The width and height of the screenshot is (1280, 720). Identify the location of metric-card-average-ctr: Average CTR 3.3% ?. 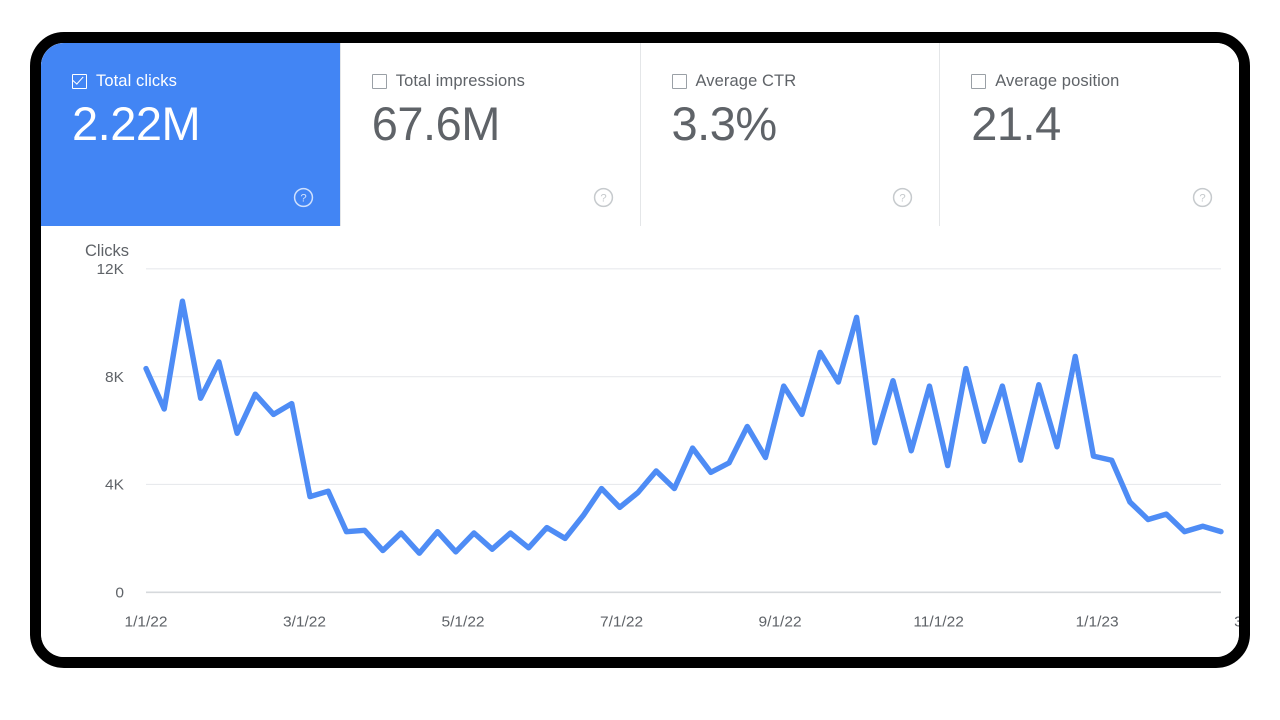
(790, 134).